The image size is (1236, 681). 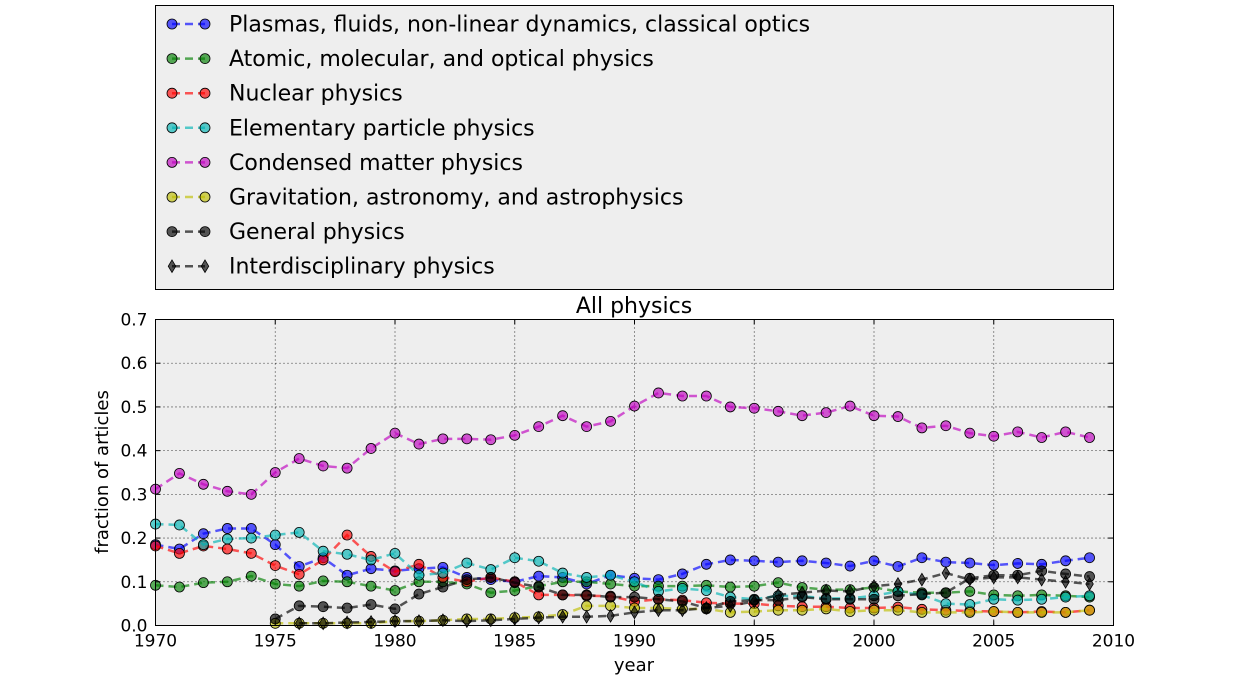 I want to click on y-tick-label: 0.6, so click(x=133, y=364).